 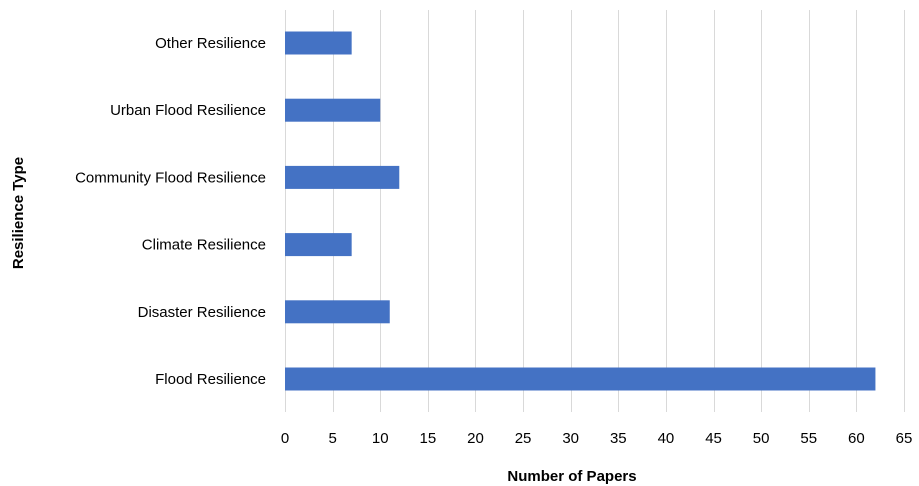 What do you see at coordinates (428, 438) in the screenshot?
I see `x-tick-label: 15` at bounding box center [428, 438].